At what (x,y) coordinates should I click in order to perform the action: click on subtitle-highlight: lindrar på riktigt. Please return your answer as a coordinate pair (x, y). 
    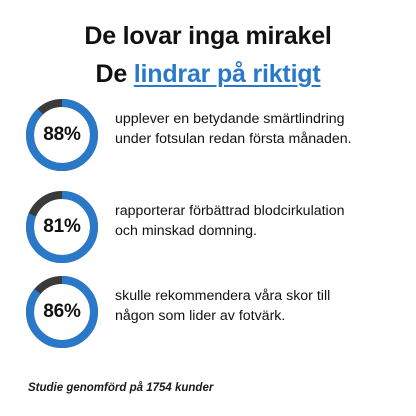
    Looking at the image, I should click on (227, 74).